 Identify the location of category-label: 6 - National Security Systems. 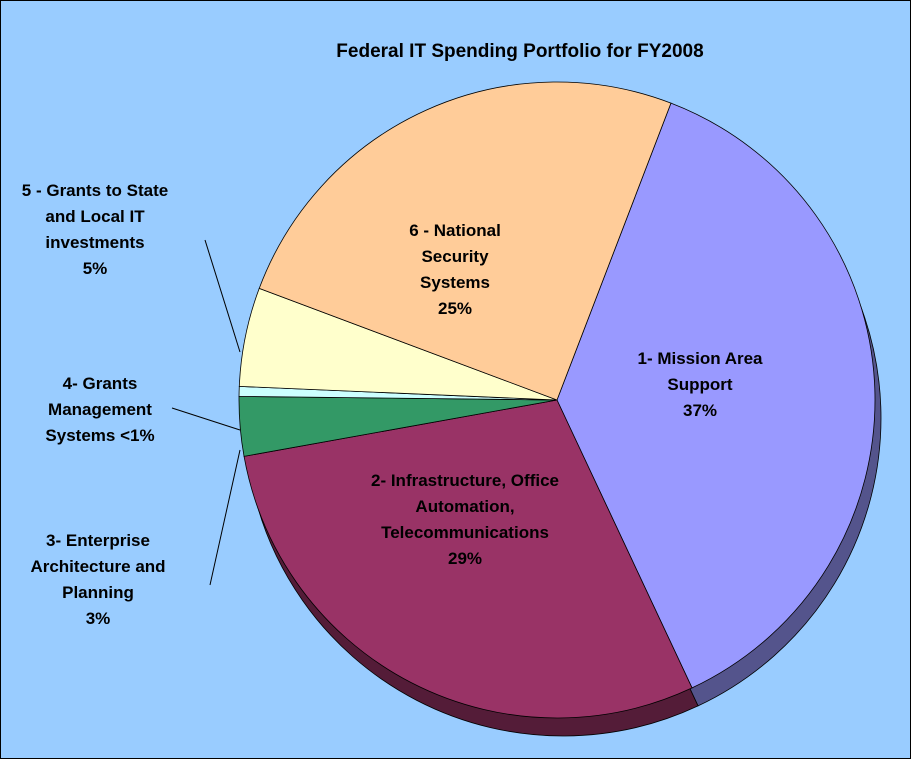
(455, 256).